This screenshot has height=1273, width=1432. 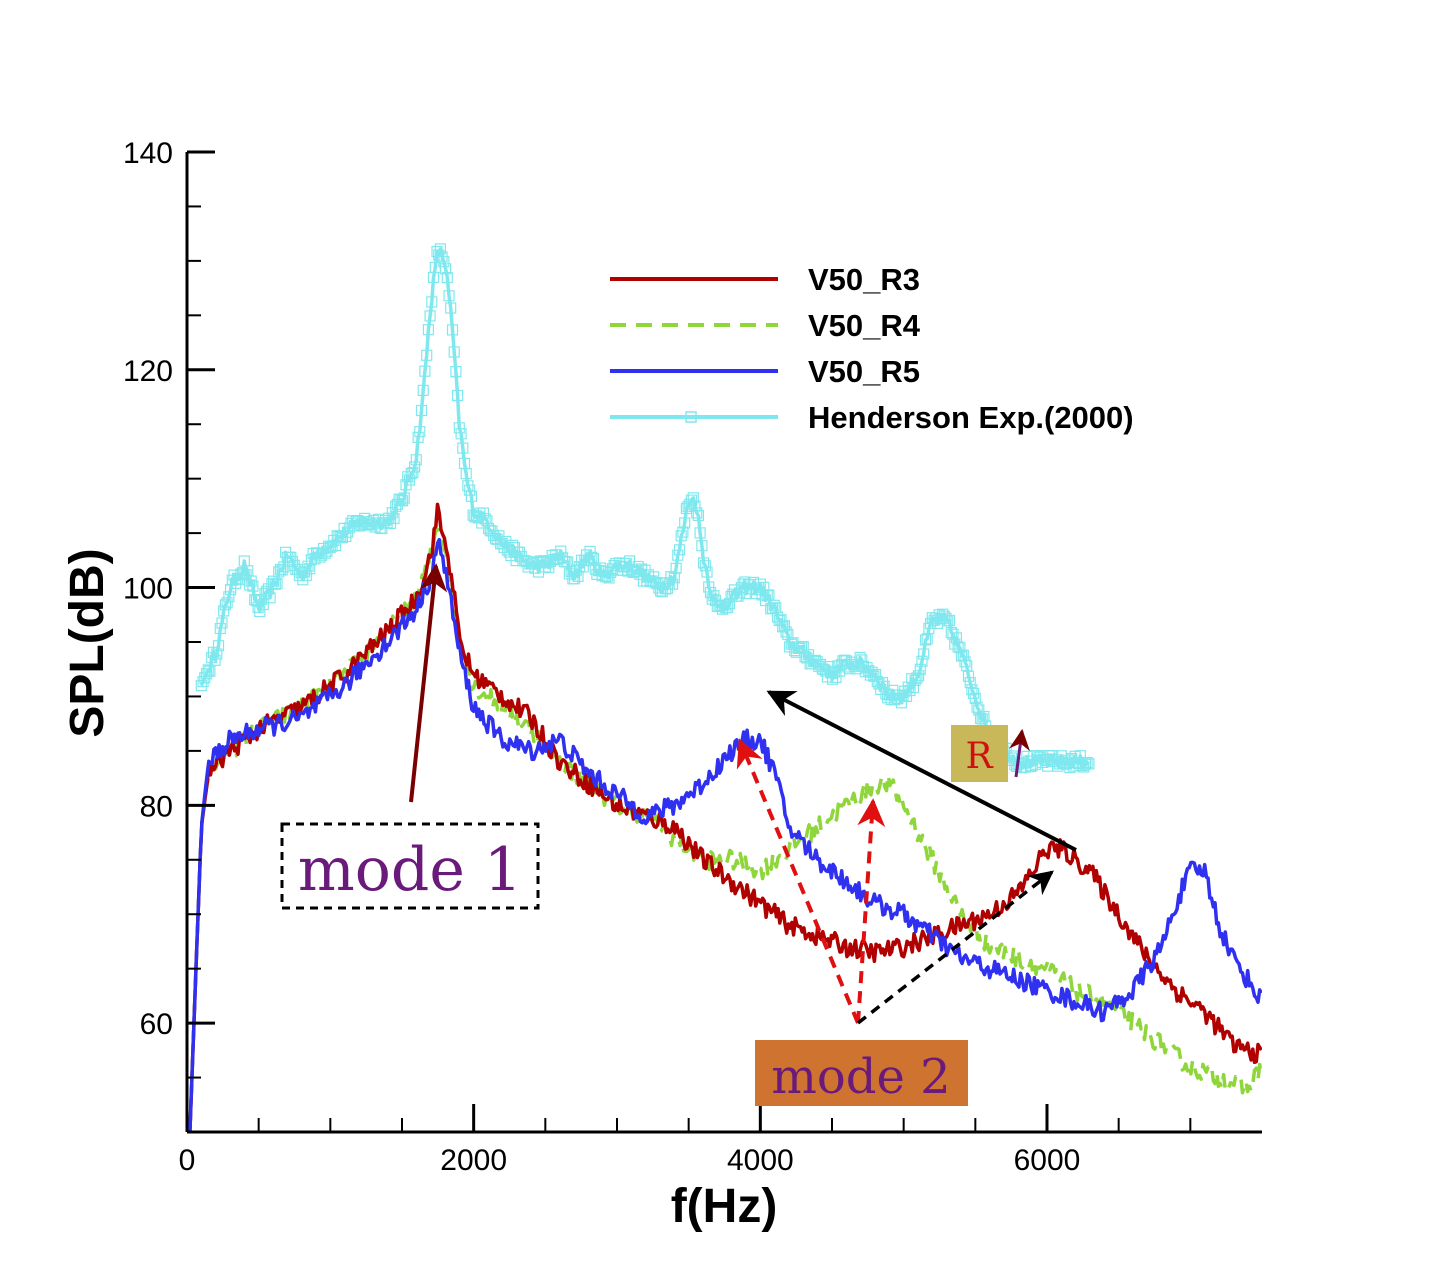 What do you see at coordinates (921, 771) in the screenshot?
I see `mode-shift-arrow` at bounding box center [921, 771].